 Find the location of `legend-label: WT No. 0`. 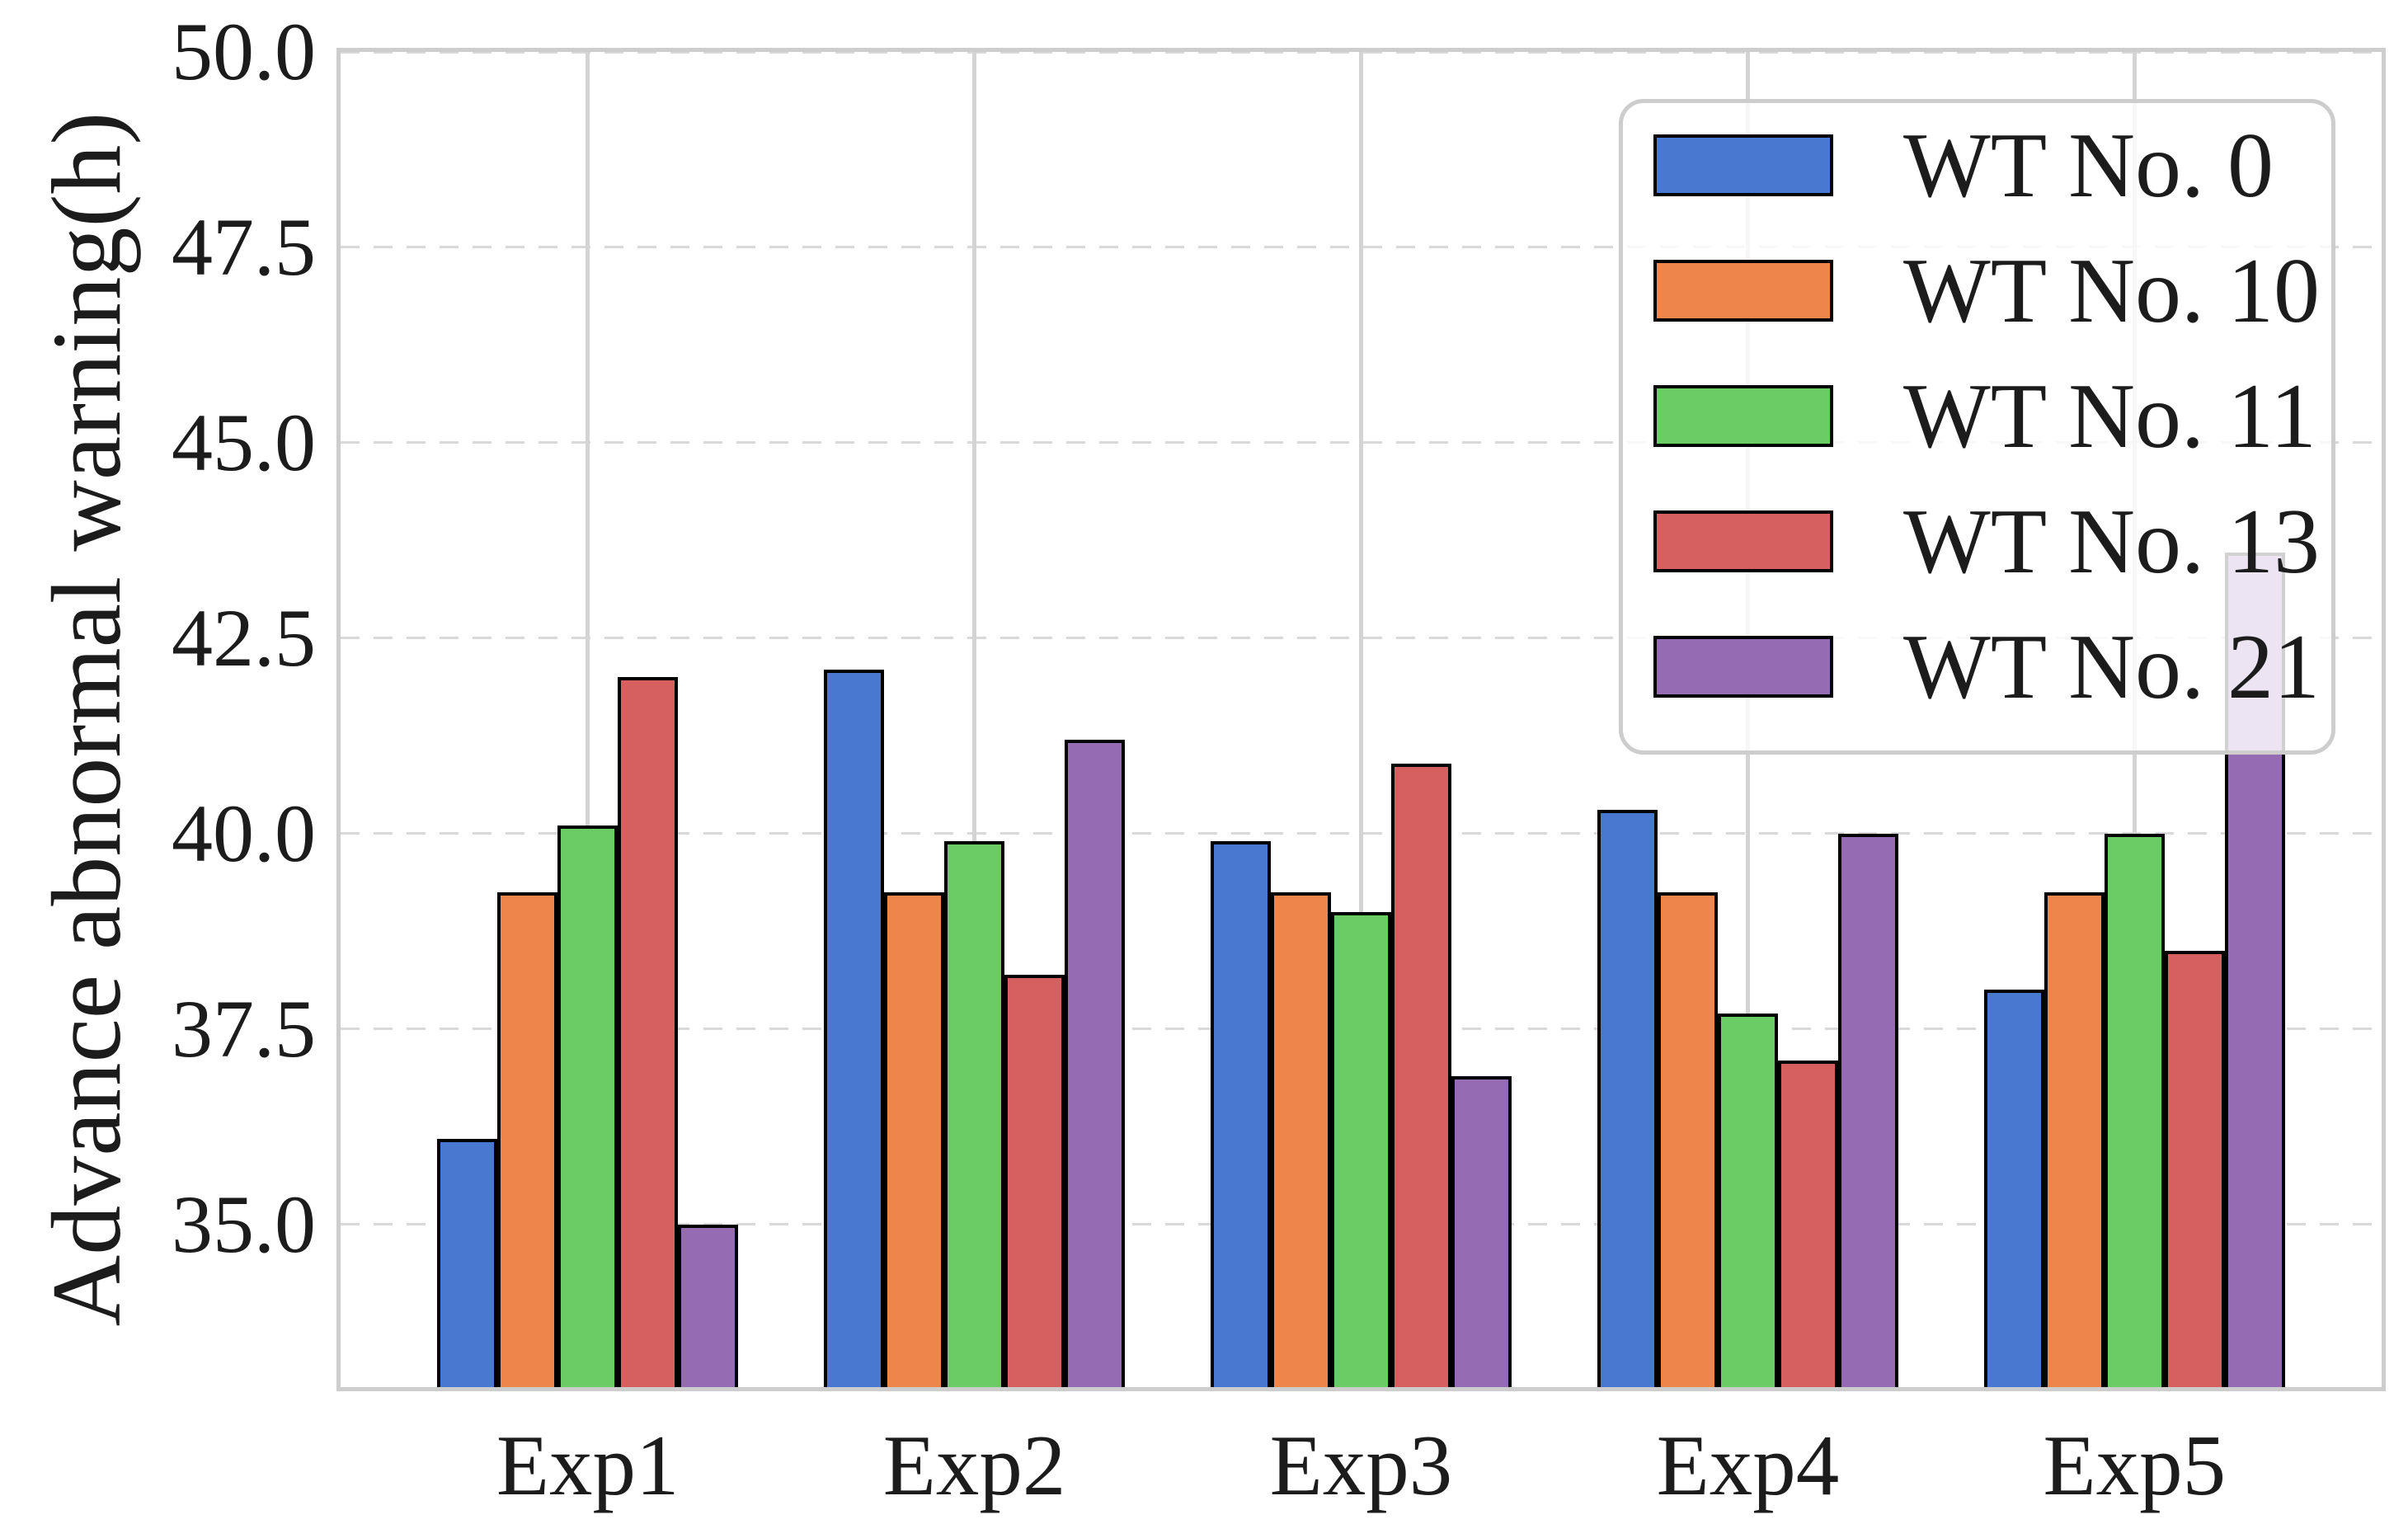

legend-label: WT No. 0 is located at coordinates (2088, 166).